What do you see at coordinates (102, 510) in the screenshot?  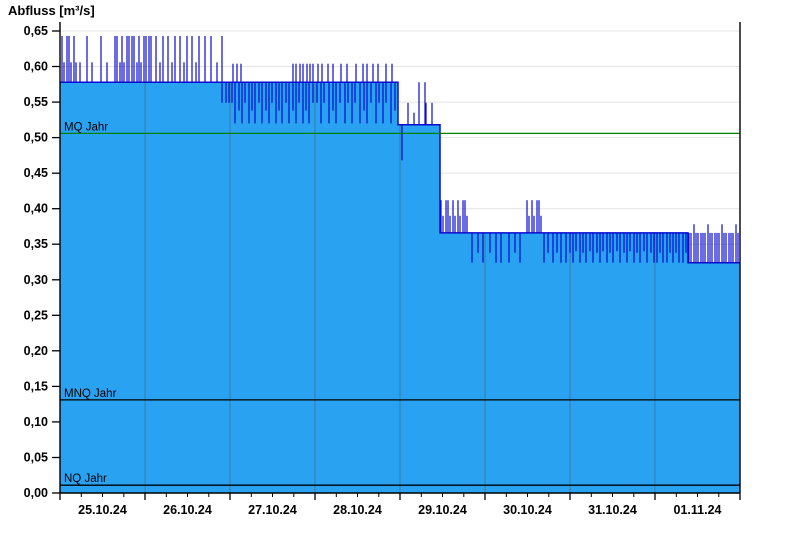 I see `x-date-label: 25.10.24` at bounding box center [102, 510].